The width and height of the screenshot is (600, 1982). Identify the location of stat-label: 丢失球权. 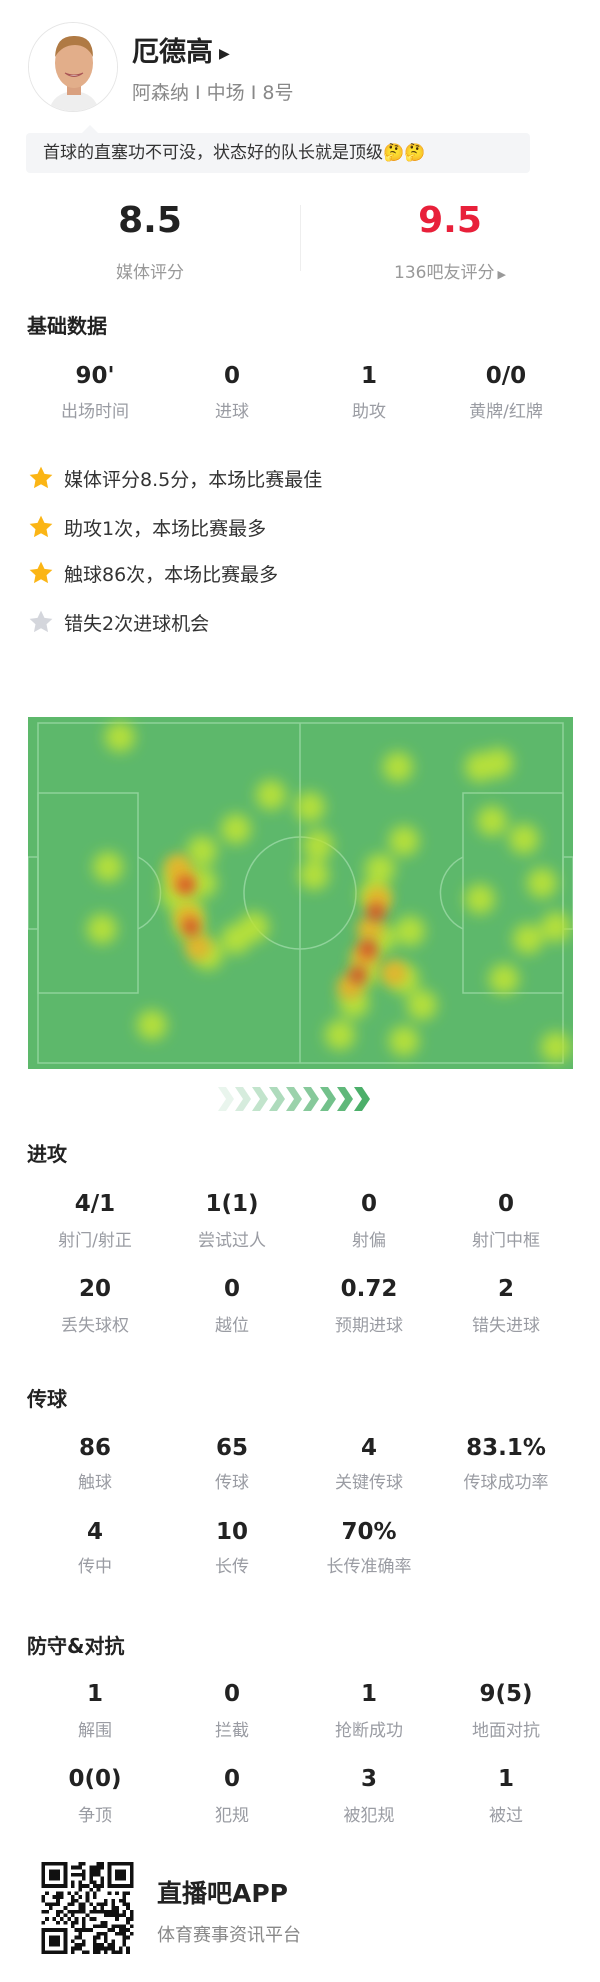
(95, 1326).